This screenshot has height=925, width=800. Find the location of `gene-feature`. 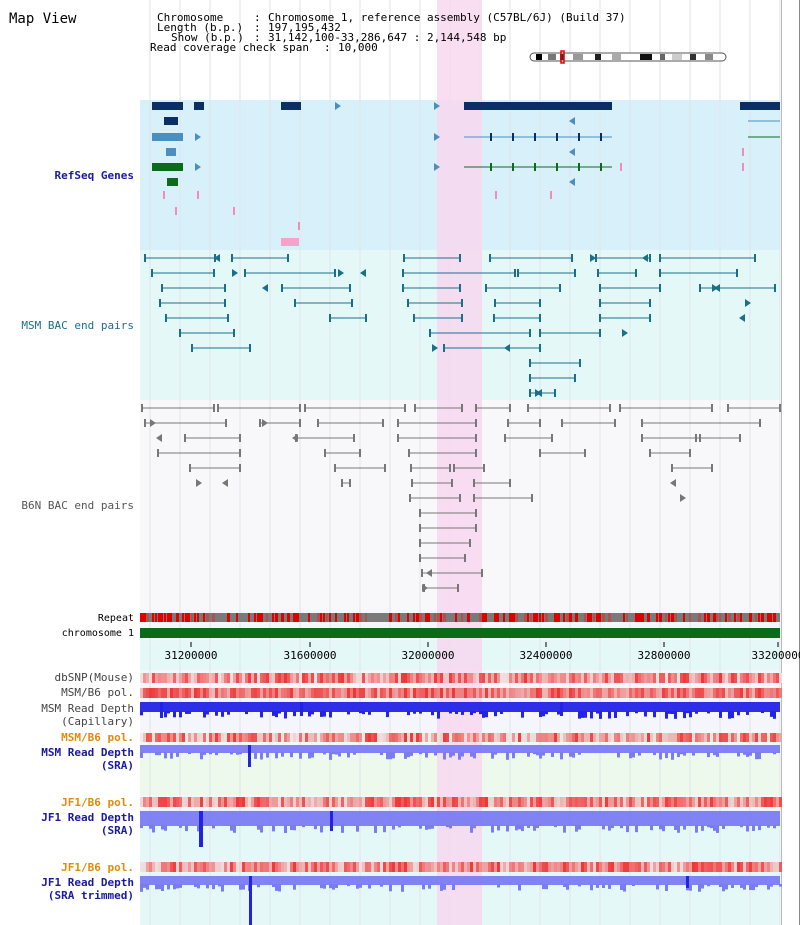

gene-feature is located at coordinates (743, 152).